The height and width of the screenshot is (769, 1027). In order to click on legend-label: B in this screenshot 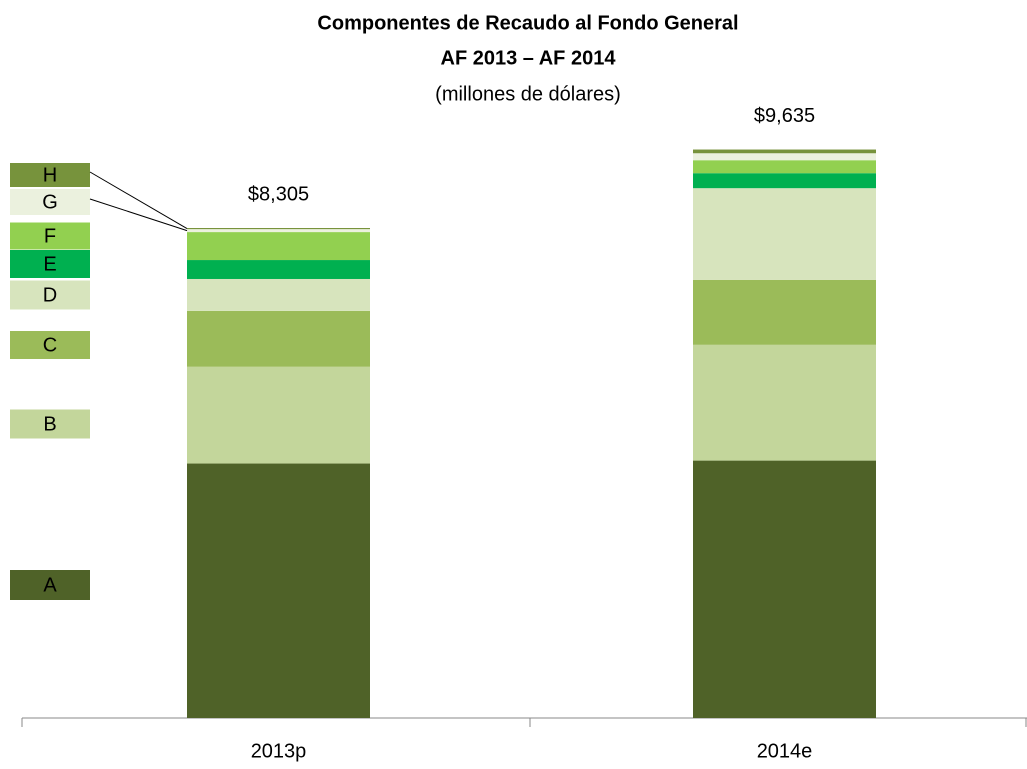, I will do `click(49, 424)`.